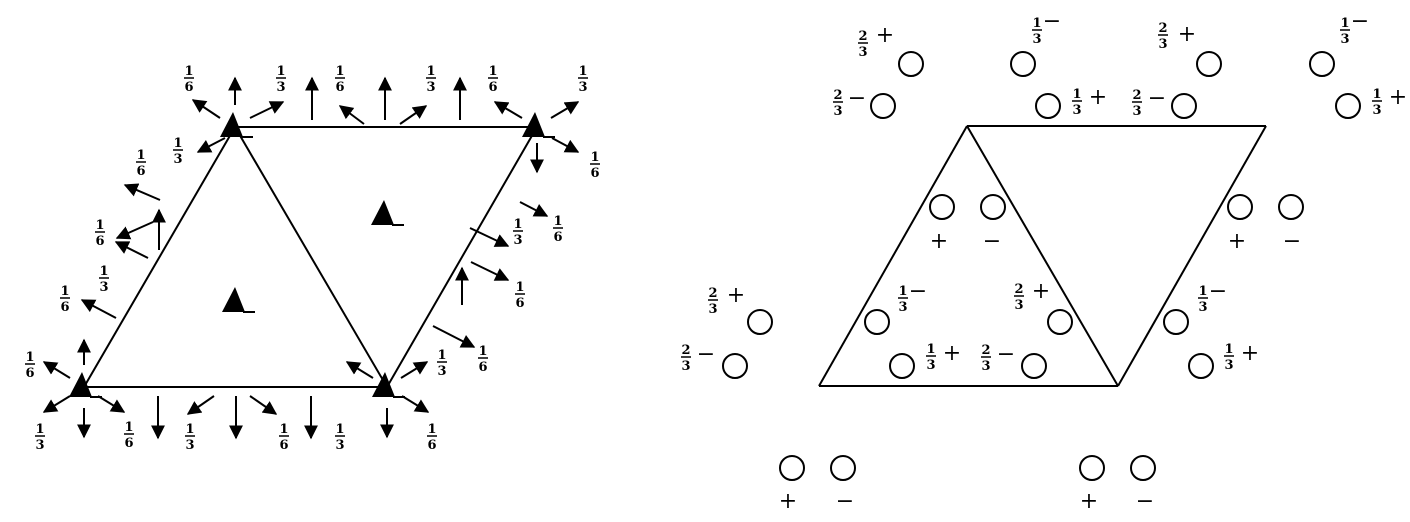 The image size is (1410, 522). I want to click on left-fraction-6: 13, so click(178, 151).